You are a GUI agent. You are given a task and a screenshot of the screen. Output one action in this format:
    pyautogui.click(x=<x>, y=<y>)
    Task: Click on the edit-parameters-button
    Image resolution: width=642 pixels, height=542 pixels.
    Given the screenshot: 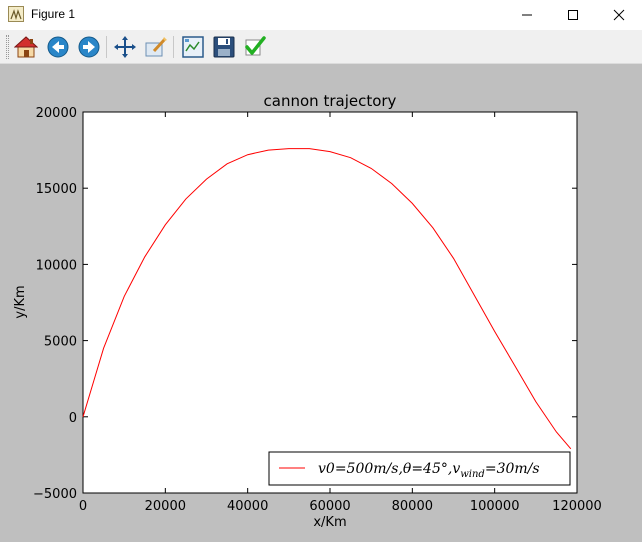 What is the action you would take?
    pyautogui.click(x=255, y=47)
    